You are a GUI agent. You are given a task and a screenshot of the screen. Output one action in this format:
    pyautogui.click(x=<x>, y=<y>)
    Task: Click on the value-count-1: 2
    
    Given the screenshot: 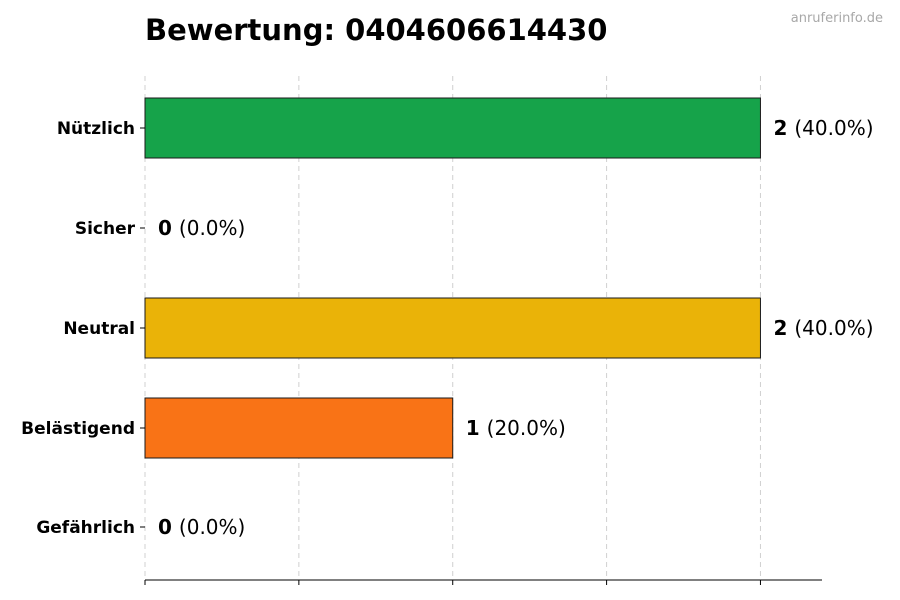 What is the action you would take?
    pyautogui.click(x=780, y=128)
    